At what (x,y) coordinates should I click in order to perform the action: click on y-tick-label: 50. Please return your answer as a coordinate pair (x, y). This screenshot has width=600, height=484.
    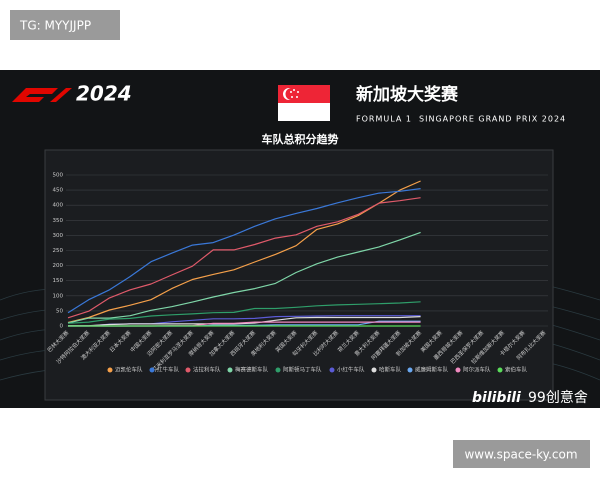
    Looking at the image, I should click on (59, 311).